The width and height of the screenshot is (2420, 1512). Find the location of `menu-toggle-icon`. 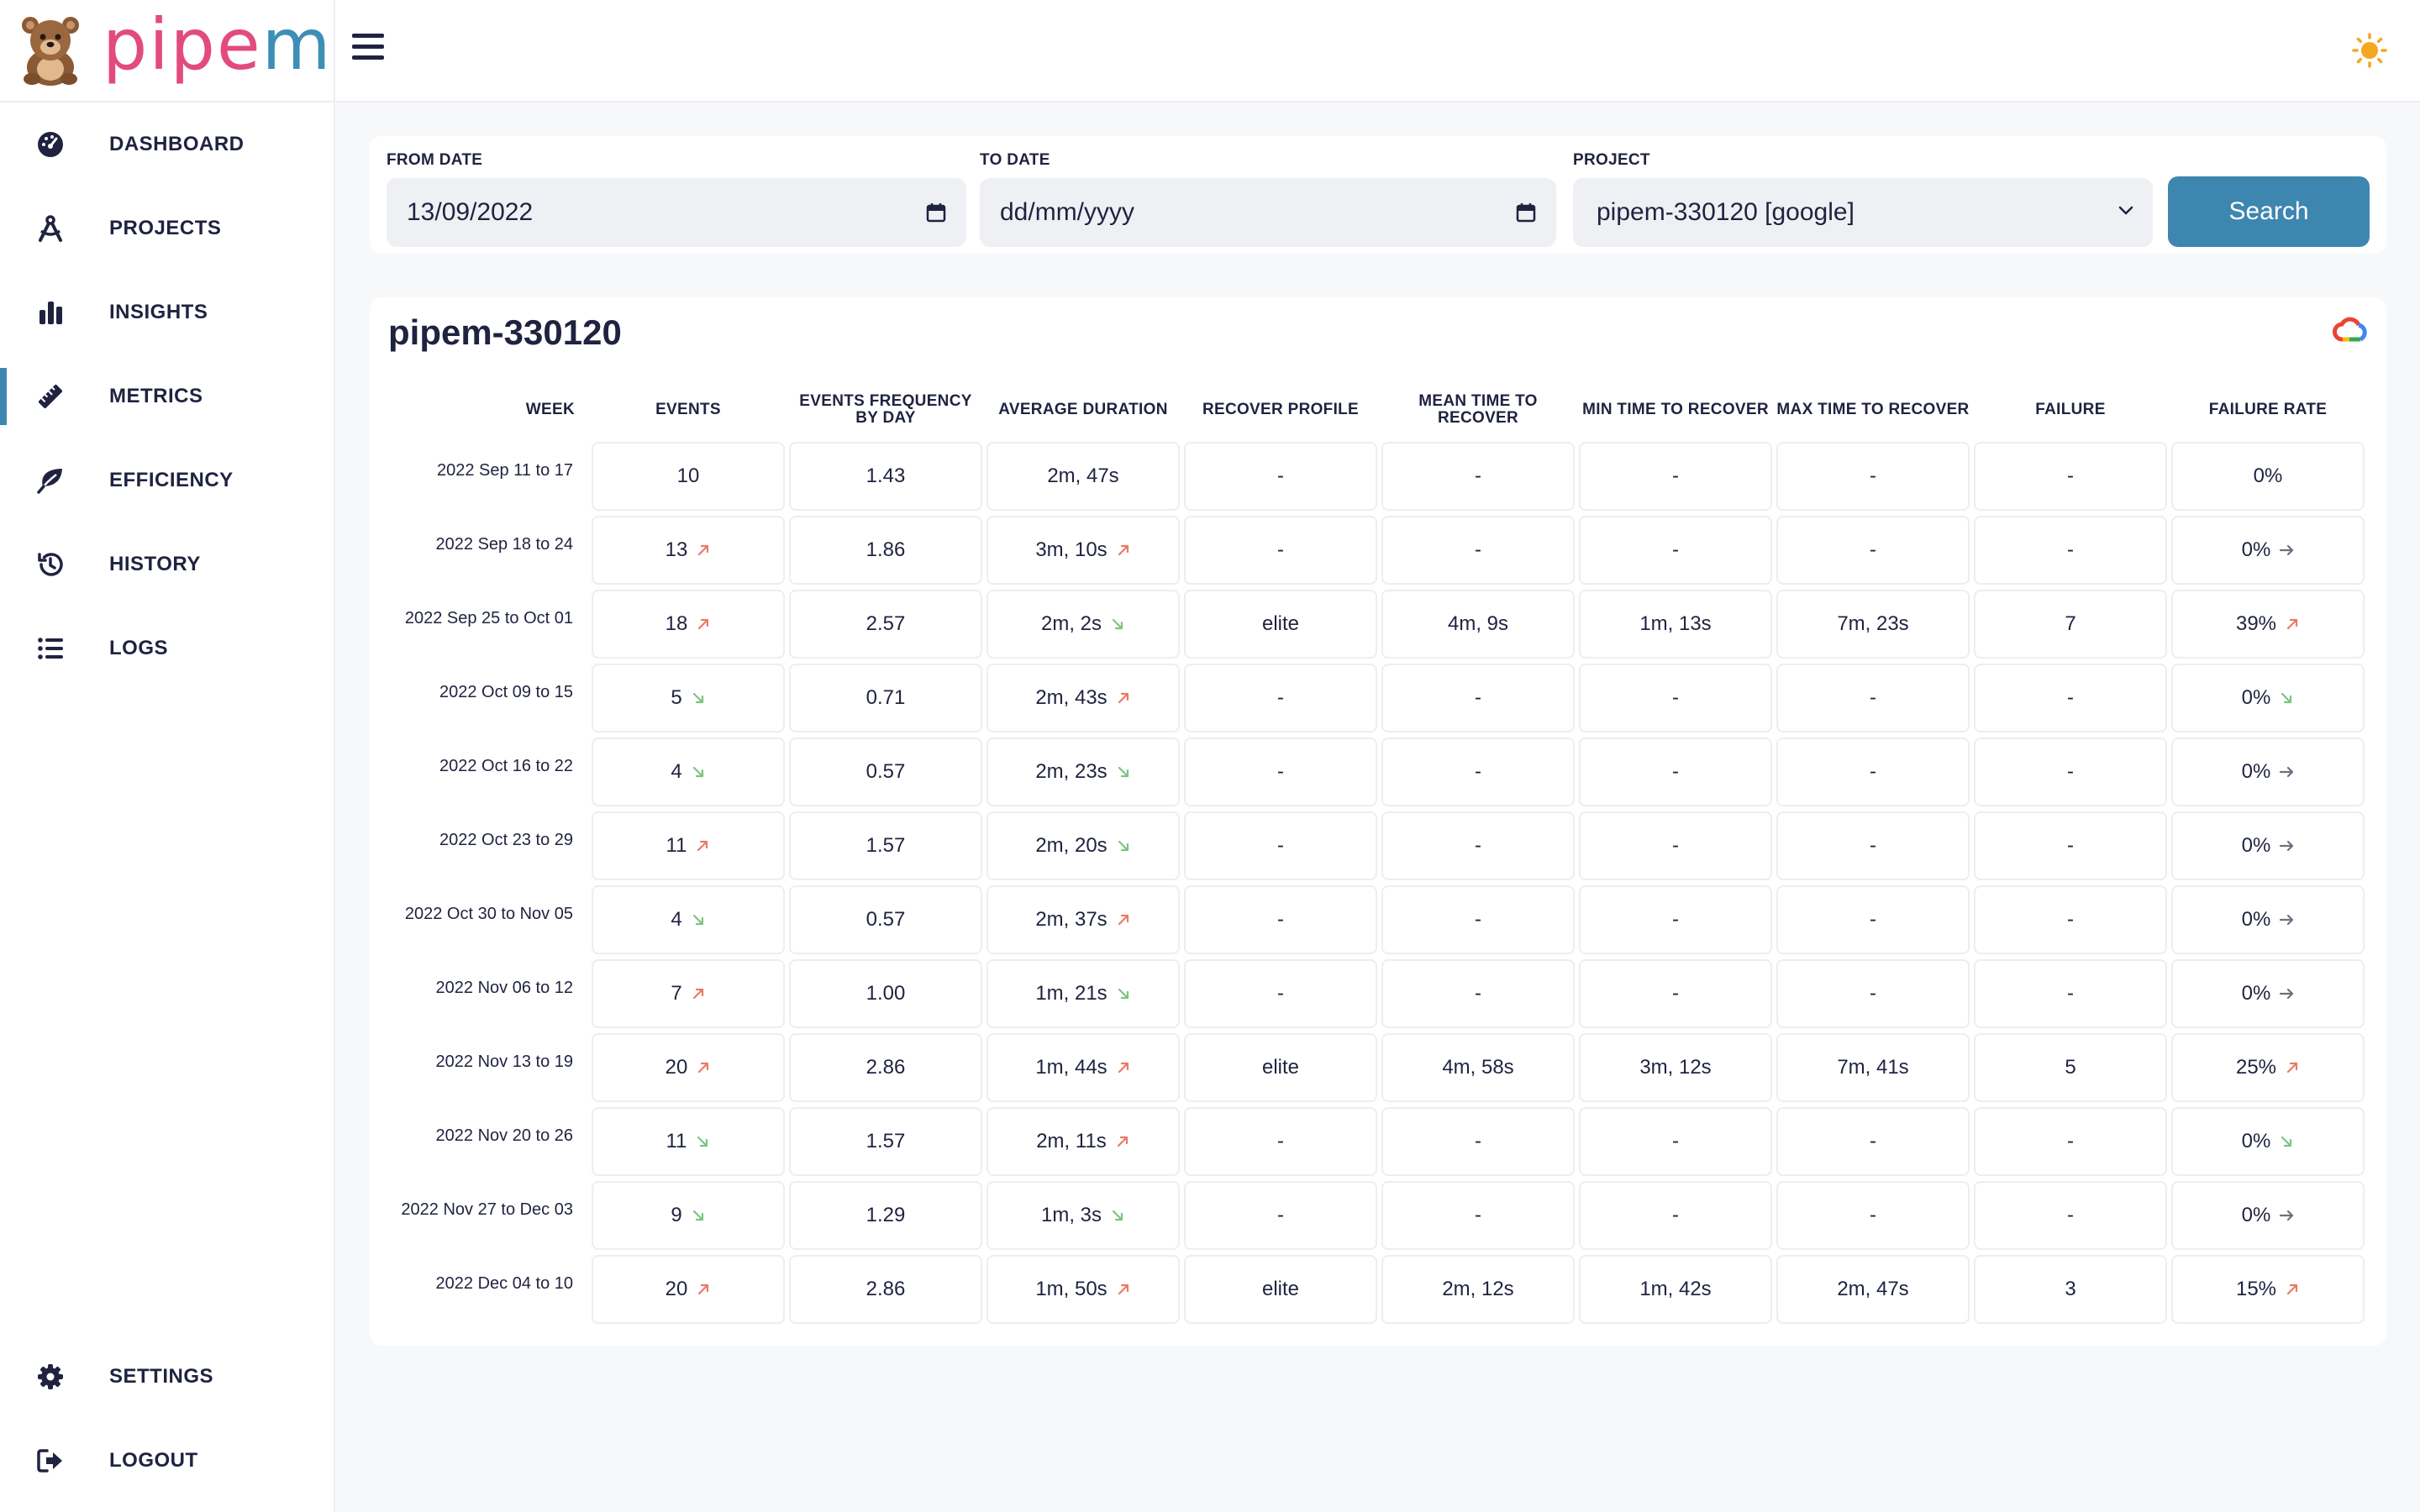

menu-toggle-icon is located at coordinates (368, 50).